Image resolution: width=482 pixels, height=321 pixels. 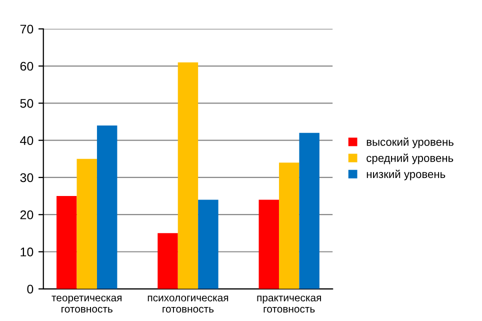 What do you see at coordinates (87, 304) in the screenshot?
I see `x-tick-label: теоретическая готовность` at bounding box center [87, 304].